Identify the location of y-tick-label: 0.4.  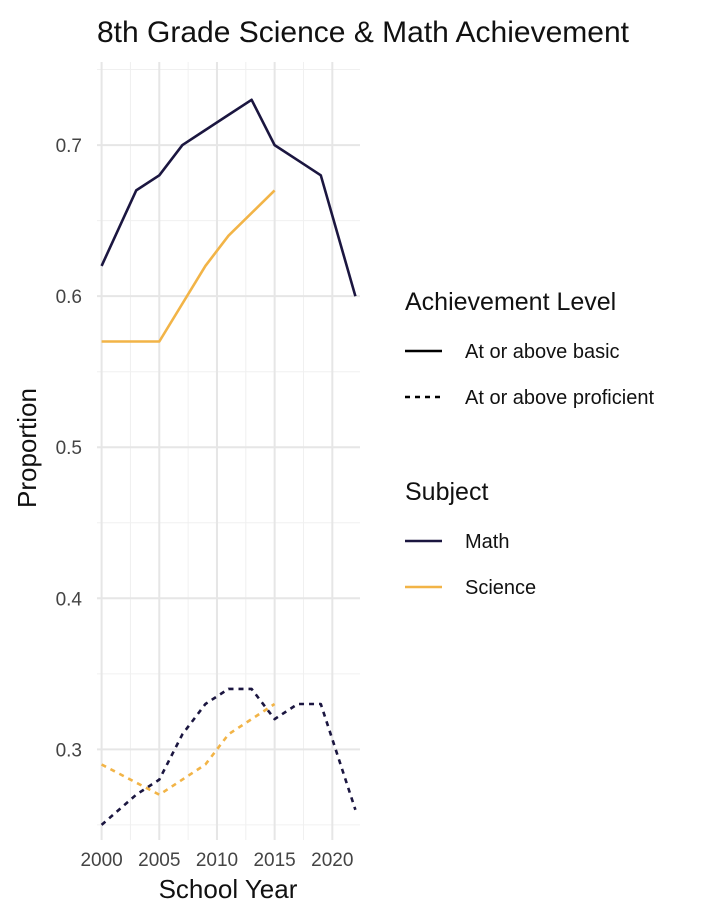
(69, 599).